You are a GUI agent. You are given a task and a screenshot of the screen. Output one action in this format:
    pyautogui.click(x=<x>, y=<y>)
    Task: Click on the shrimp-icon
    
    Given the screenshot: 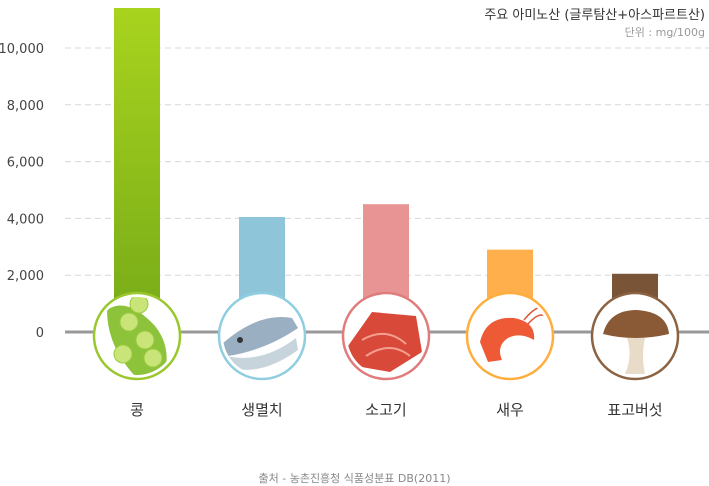 What is the action you would take?
    pyautogui.click(x=510, y=336)
    